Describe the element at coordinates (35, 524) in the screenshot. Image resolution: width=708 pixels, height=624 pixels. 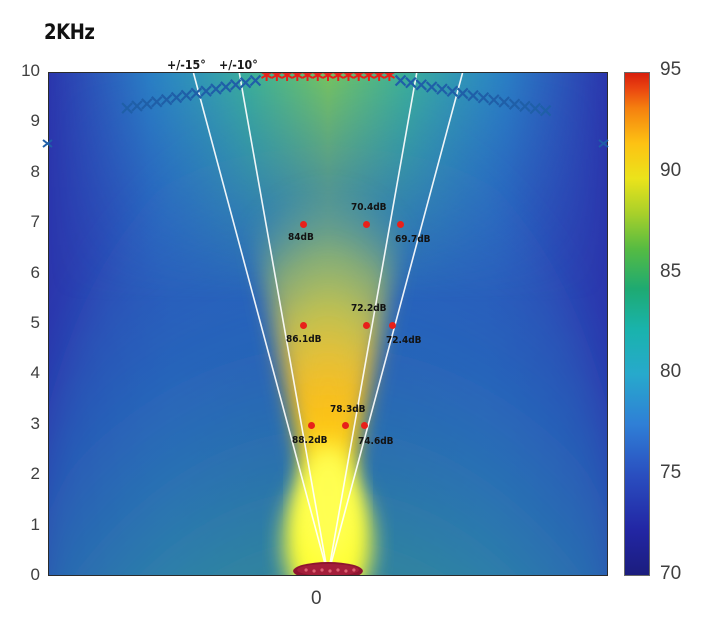
I see `y-axis-tick-1: 1` at that location.